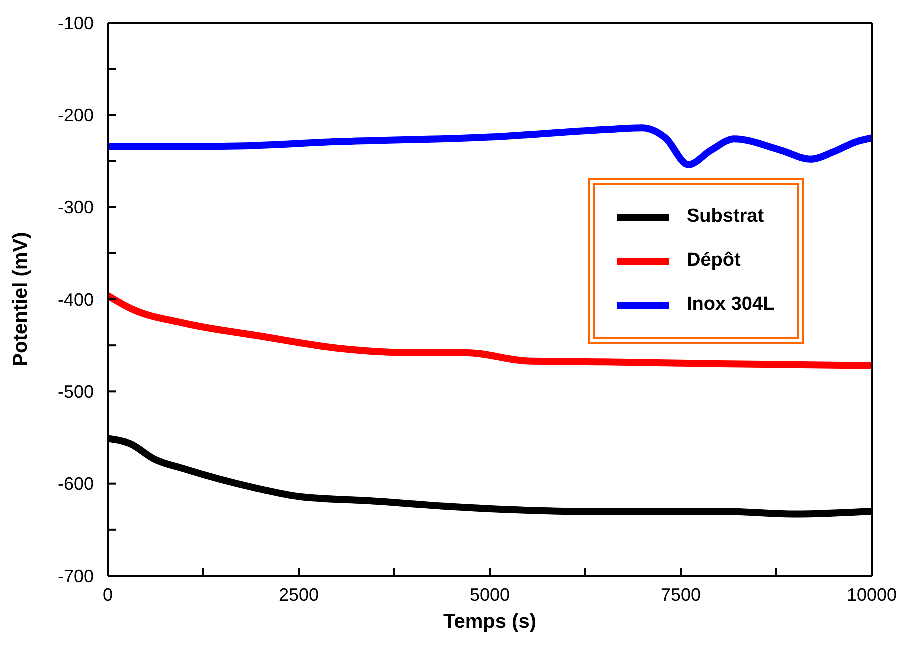 Image resolution: width=906 pixels, height=649 pixels. I want to click on legend-label: Substrat, so click(725, 217).